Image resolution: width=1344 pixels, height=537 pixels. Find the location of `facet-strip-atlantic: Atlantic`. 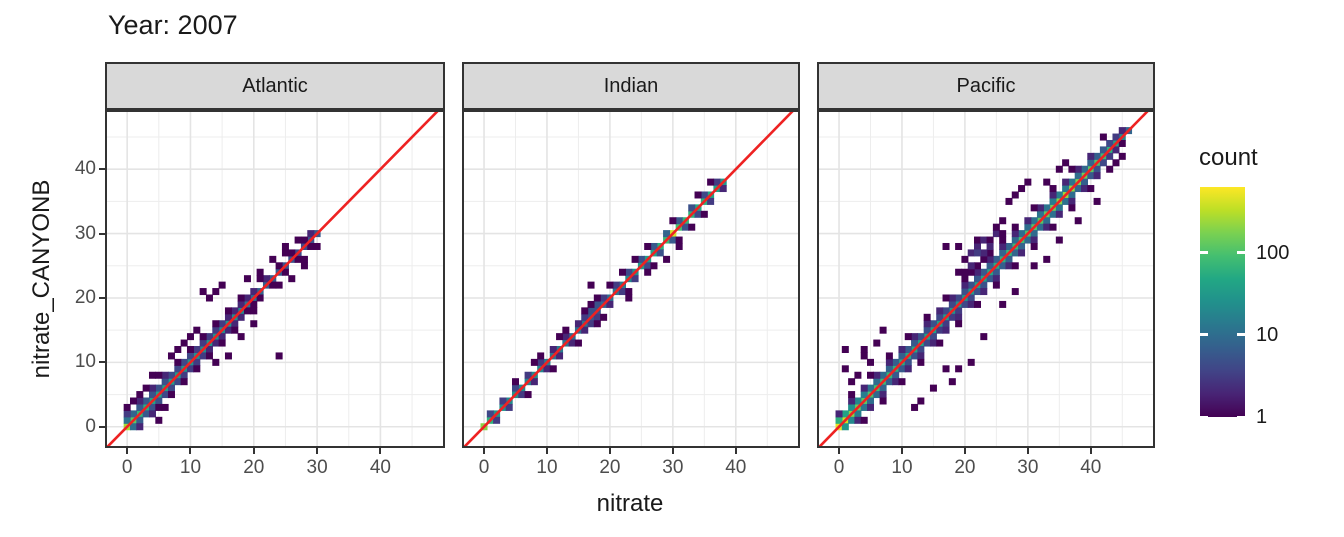

facet-strip-atlantic: Atlantic is located at coordinates (275, 86).